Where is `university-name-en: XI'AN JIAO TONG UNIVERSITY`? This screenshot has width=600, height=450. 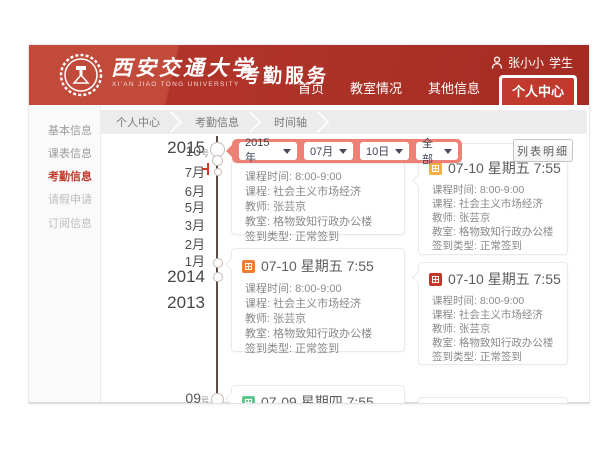
university-name-en: XI'AN JIAO TONG UNIVERSITY is located at coordinates (176, 84).